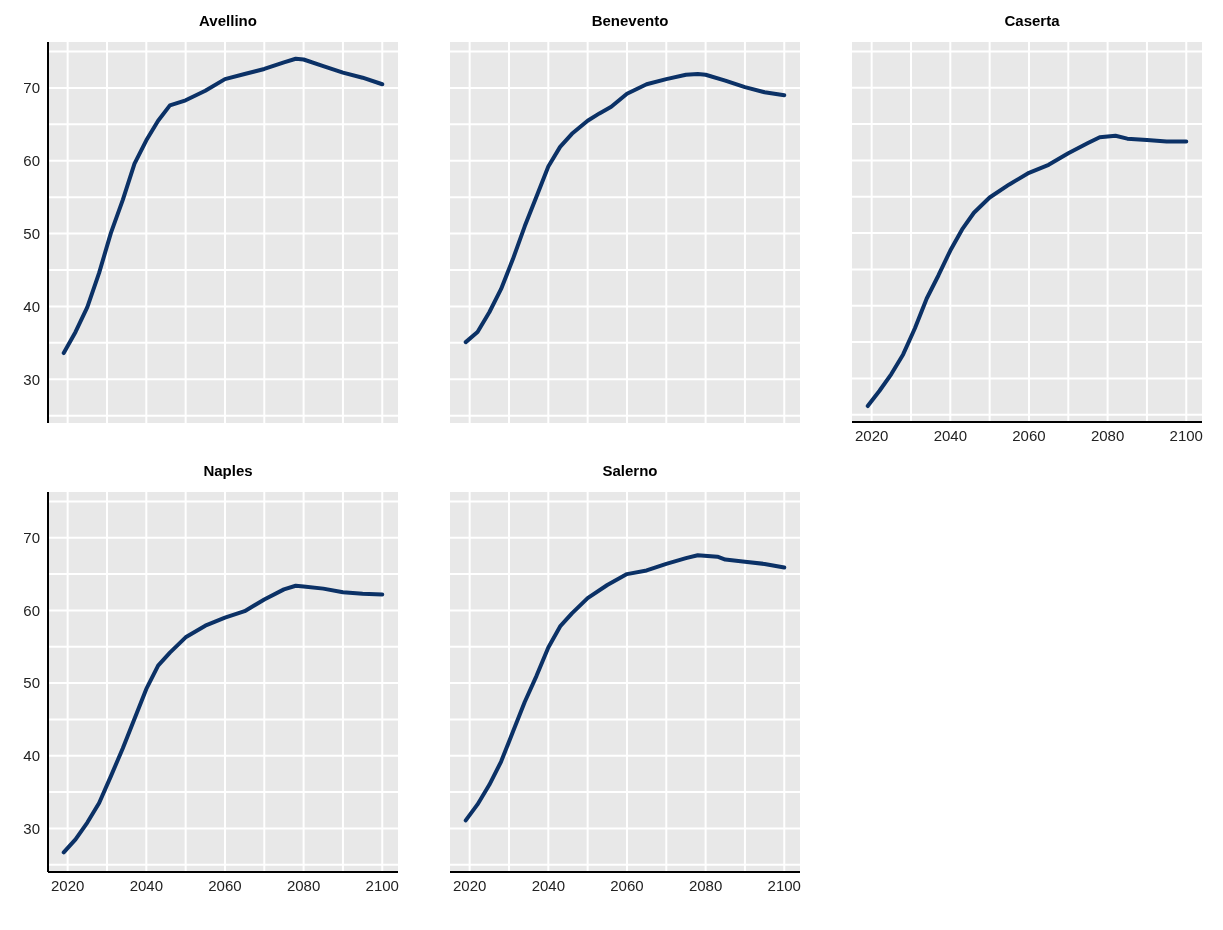 The width and height of the screenshot is (1223, 930). I want to click on chart-title: Benevento, so click(630, 21).